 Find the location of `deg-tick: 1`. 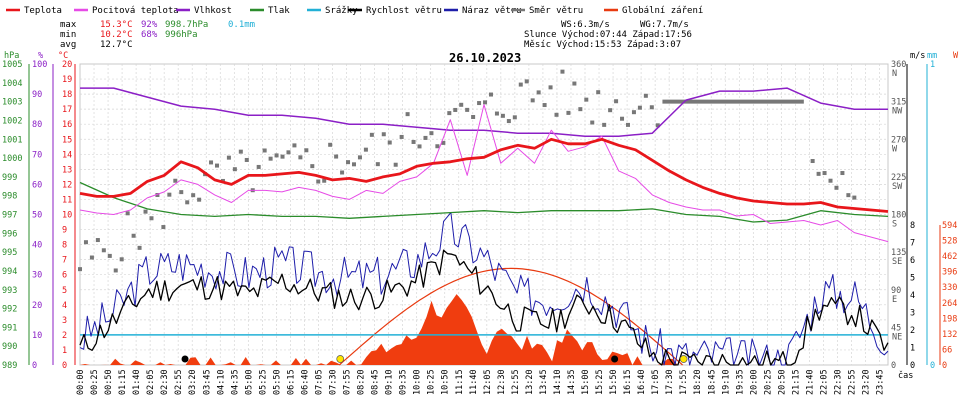

deg-tick: 1 is located at coordinates (64, 351).